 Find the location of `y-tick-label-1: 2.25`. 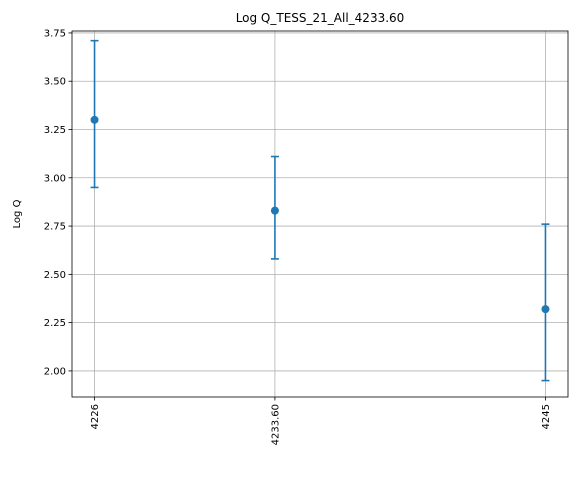

y-tick-label-1: 2.25 is located at coordinates (55, 323).